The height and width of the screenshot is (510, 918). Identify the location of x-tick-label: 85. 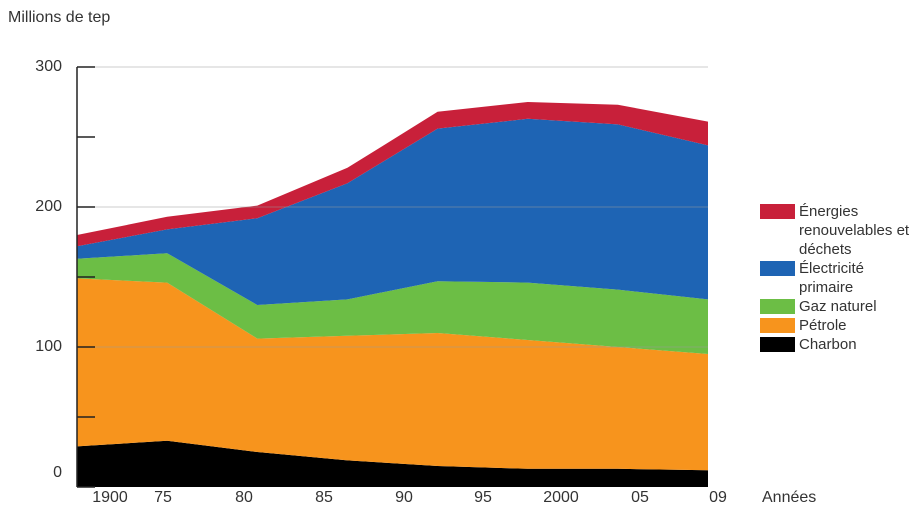
(324, 497).